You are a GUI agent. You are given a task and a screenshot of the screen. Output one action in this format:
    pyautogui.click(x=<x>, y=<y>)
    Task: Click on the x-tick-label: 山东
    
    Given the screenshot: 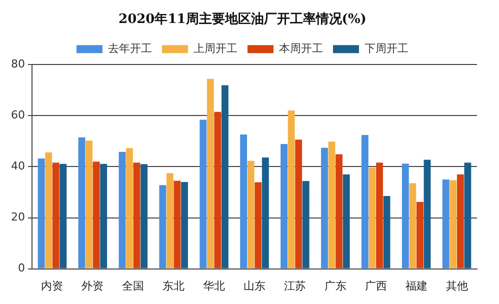 What is the action you would take?
    pyautogui.click(x=255, y=285)
    